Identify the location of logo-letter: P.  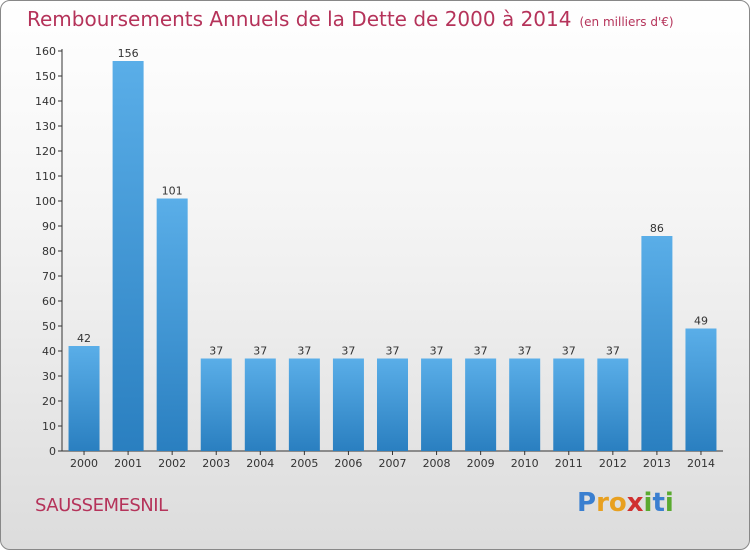
(587, 503).